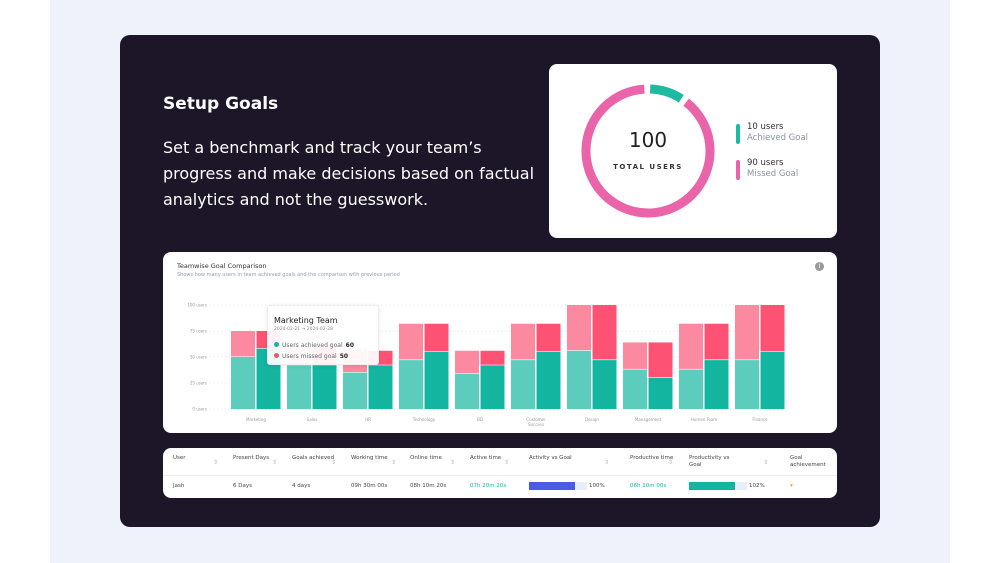 This screenshot has height=563, width=1000. I want to click on total-users-label: TOTAL USERS, so click(648, 167).